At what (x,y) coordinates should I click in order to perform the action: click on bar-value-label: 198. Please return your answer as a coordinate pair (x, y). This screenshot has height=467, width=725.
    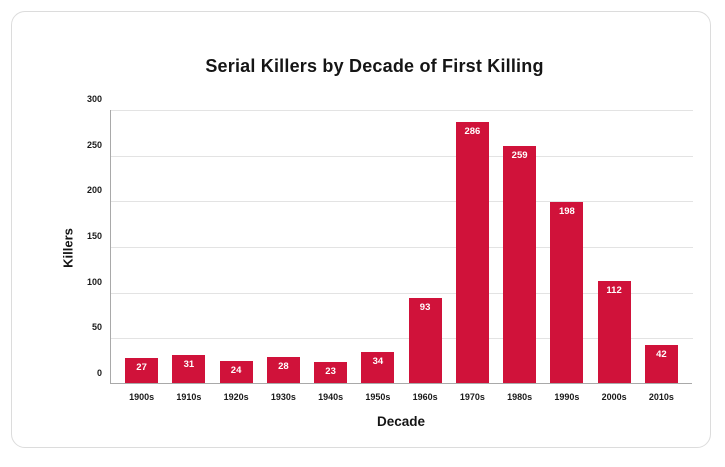
    Looking at the image, I should click on (566, 212).